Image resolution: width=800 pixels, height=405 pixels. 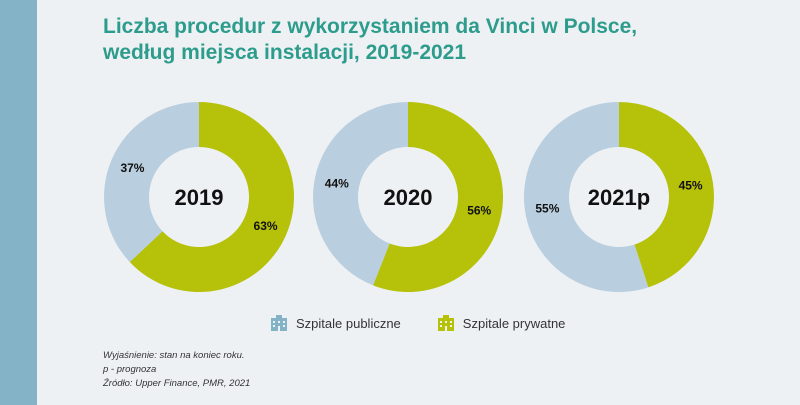 I want to click on donut-value-label: 44%, so click(x=337, y=183).